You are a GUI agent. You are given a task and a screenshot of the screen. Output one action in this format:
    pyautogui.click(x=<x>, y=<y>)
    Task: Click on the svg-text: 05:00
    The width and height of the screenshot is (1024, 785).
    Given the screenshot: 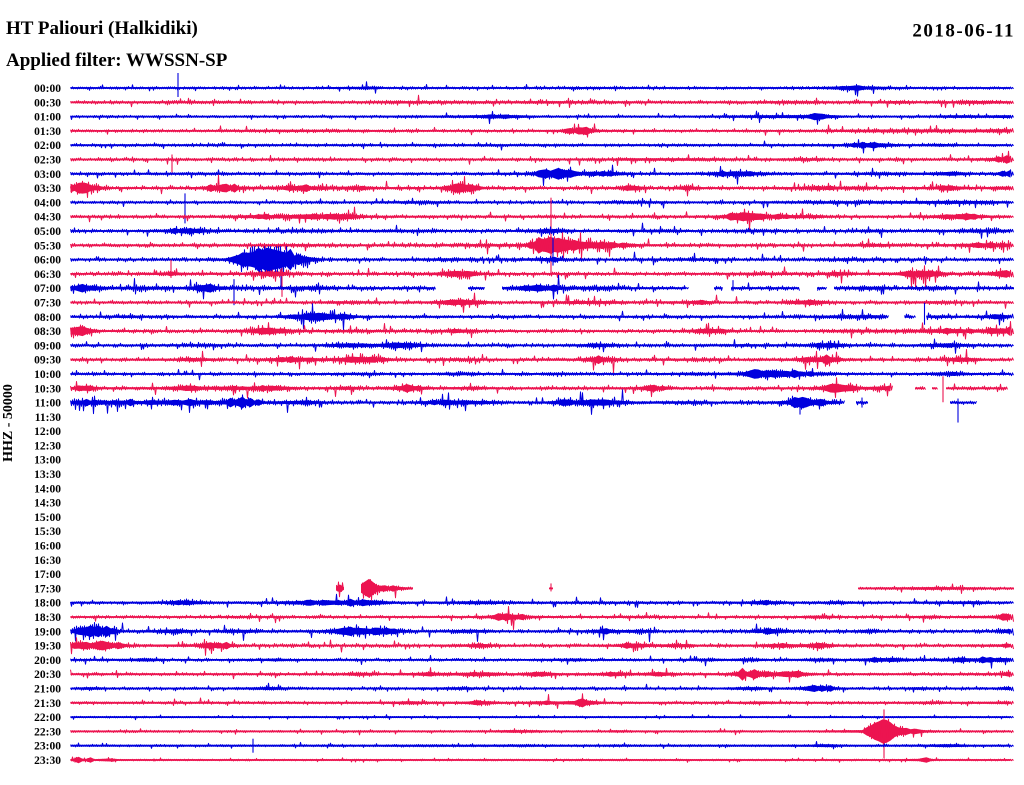 What is the action you would take?
    pyautogui.click(x=47, y=232)
    